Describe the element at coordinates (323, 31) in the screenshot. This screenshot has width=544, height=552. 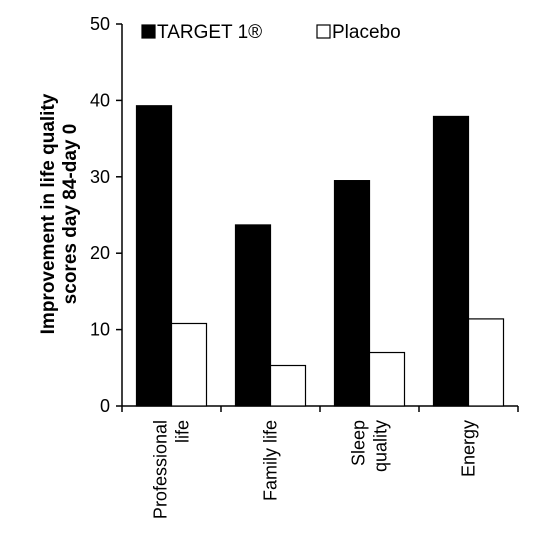
I see `legend-swatch-placebo` at that location.